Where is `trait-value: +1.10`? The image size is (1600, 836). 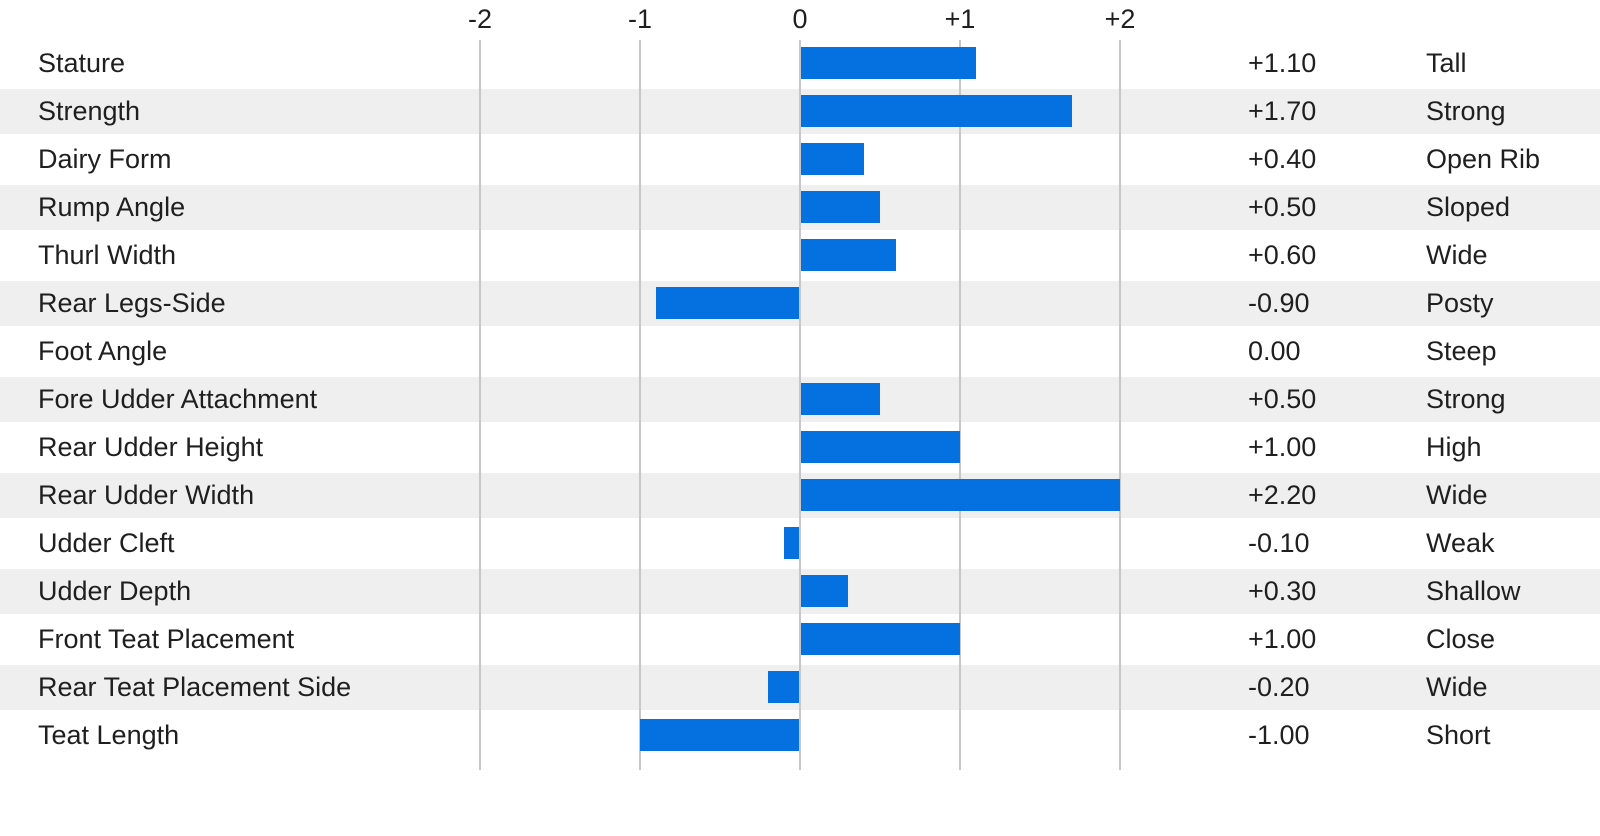
trait-value: +1.10 is located at coordinates (1282, 63).